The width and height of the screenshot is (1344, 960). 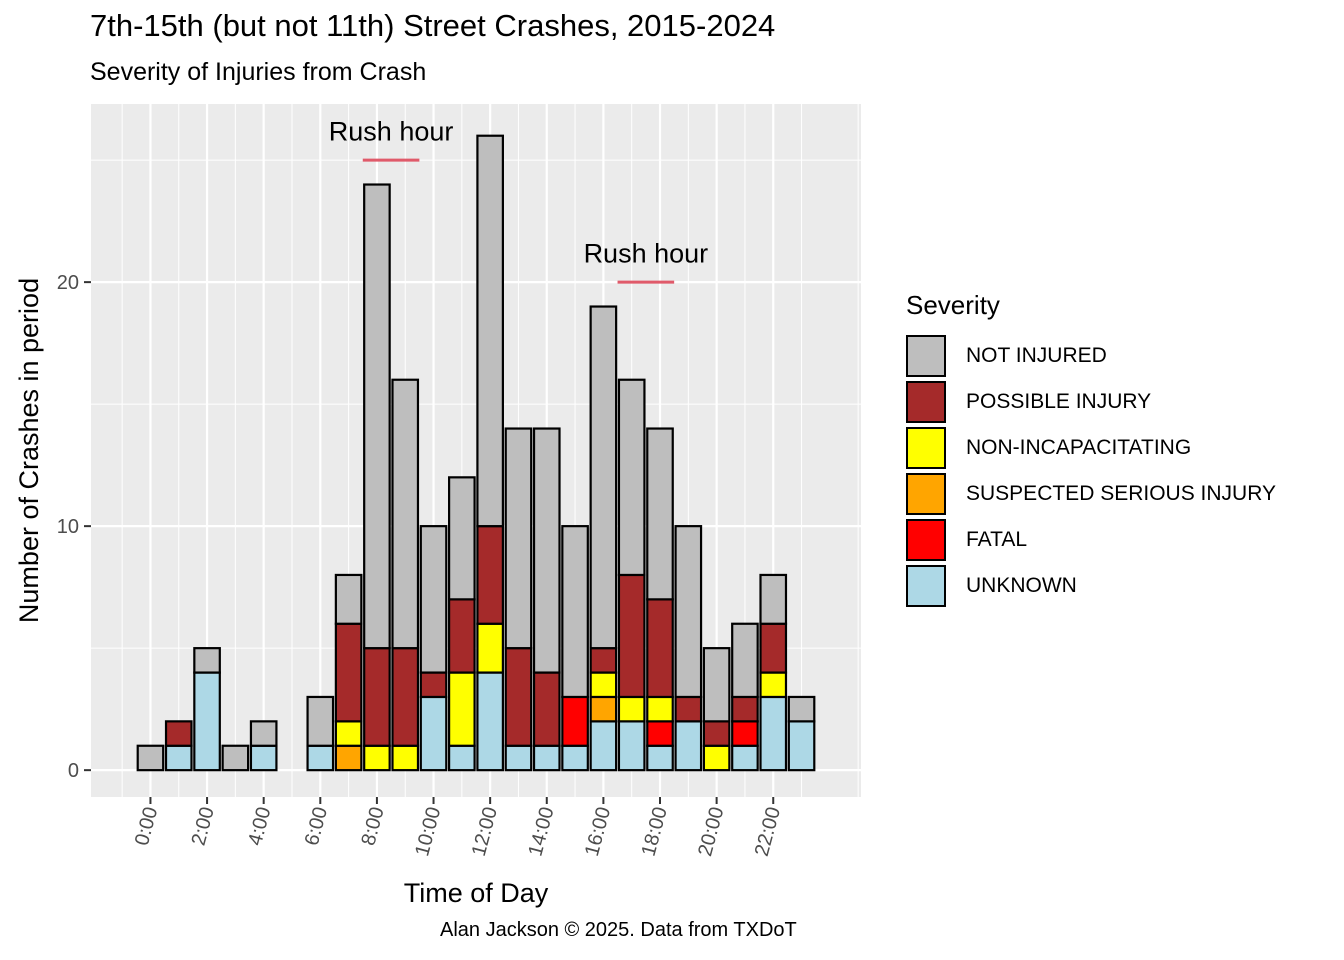 I want to click on legend-label: UNKNOWN, so click(x=1021, y=585).